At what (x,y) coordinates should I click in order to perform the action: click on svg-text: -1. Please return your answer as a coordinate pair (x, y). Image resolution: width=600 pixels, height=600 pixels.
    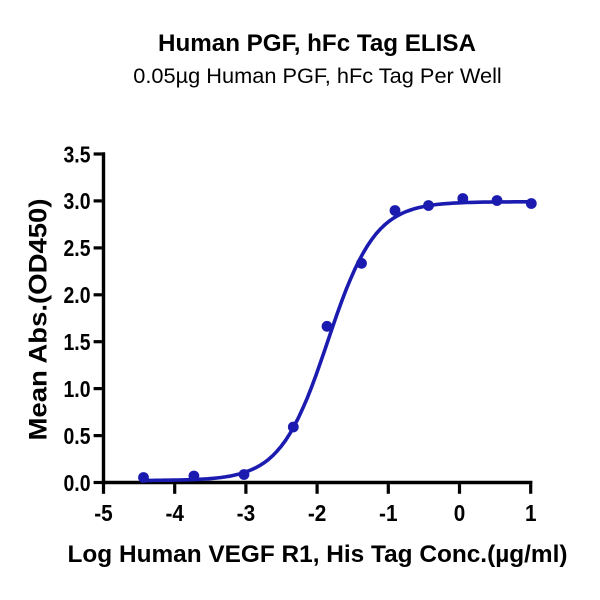
    Looking at the image, I should click on (388, 513).